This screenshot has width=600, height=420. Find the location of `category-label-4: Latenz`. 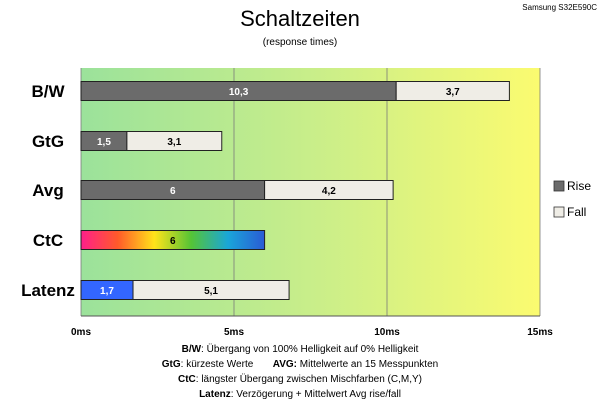

category-label-4: Latenz is located at coordinates (48, 290).